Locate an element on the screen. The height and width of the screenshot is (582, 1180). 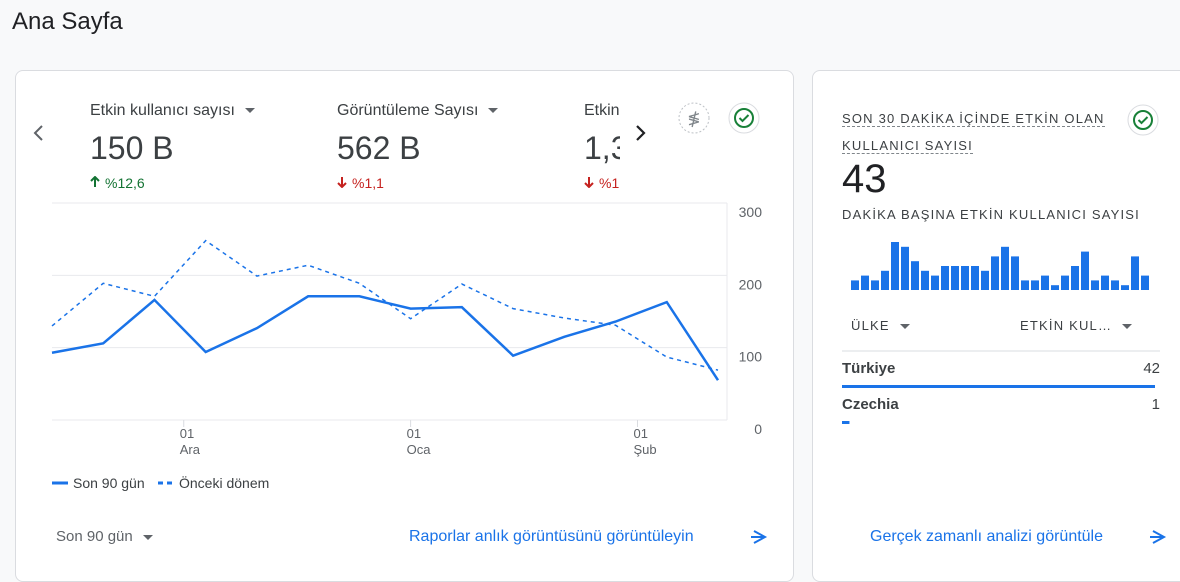
column-header: ÜLKE is located at coordinates (880, 325).